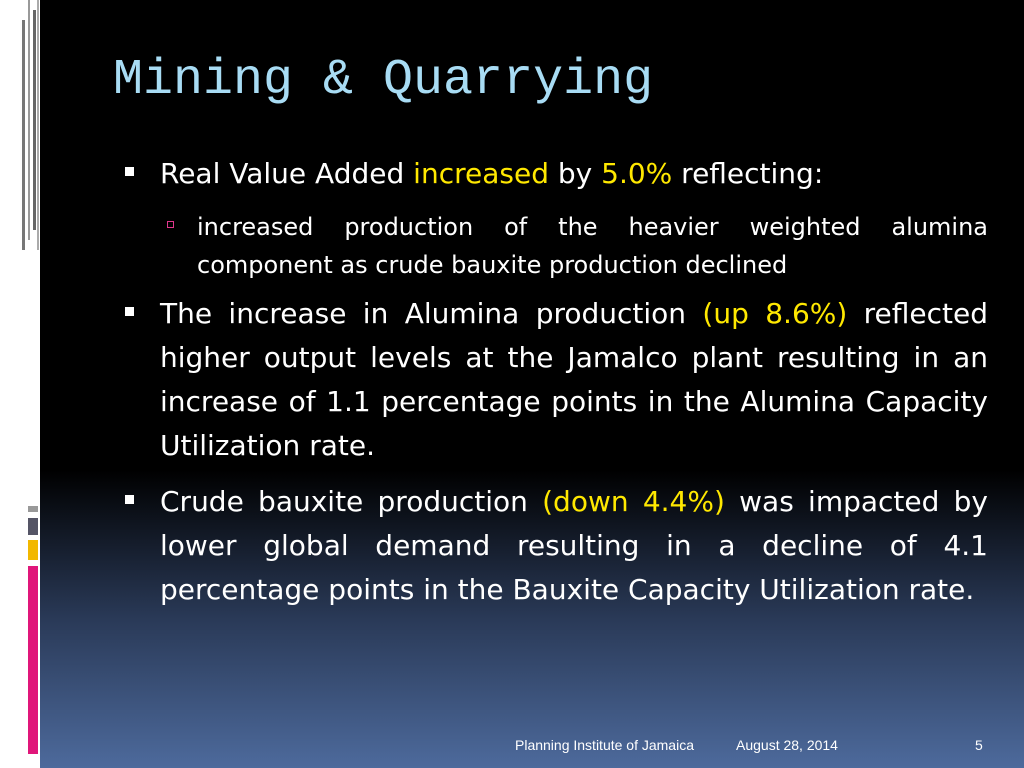  Describe the element at coordinates (637, 173) in the screenshot. I see `highlighted-text: 5.0%` at that location.